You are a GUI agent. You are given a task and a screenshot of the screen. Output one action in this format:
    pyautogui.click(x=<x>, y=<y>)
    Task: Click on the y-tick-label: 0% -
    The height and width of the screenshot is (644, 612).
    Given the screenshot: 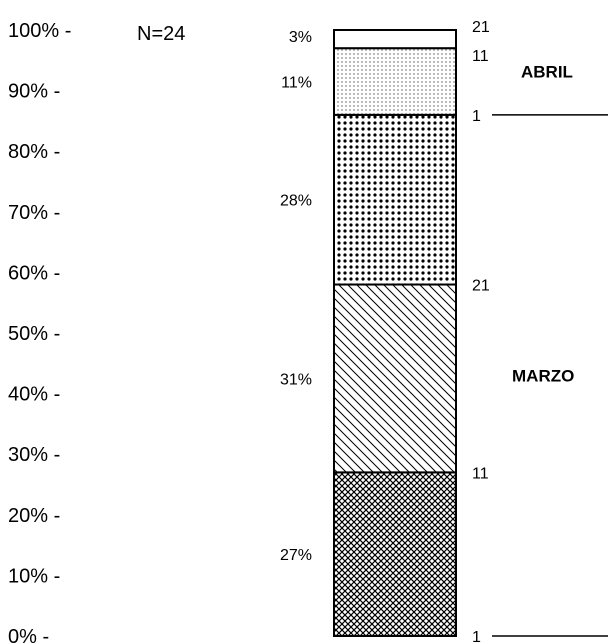 What is the action you would take?
    pyautogui.click(x=28, y=635)
    